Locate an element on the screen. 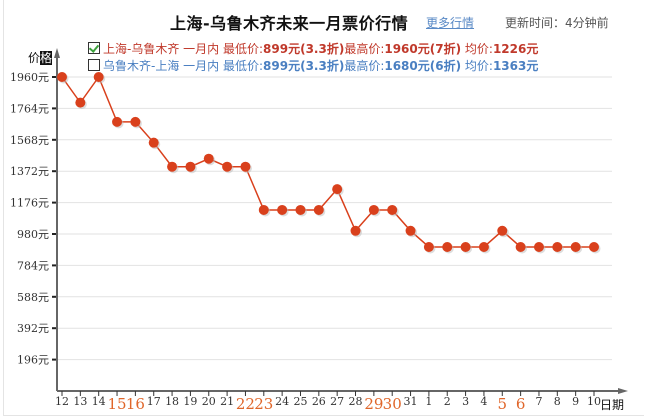  x-tick-label: 1 is located at coordinates (428, 401).